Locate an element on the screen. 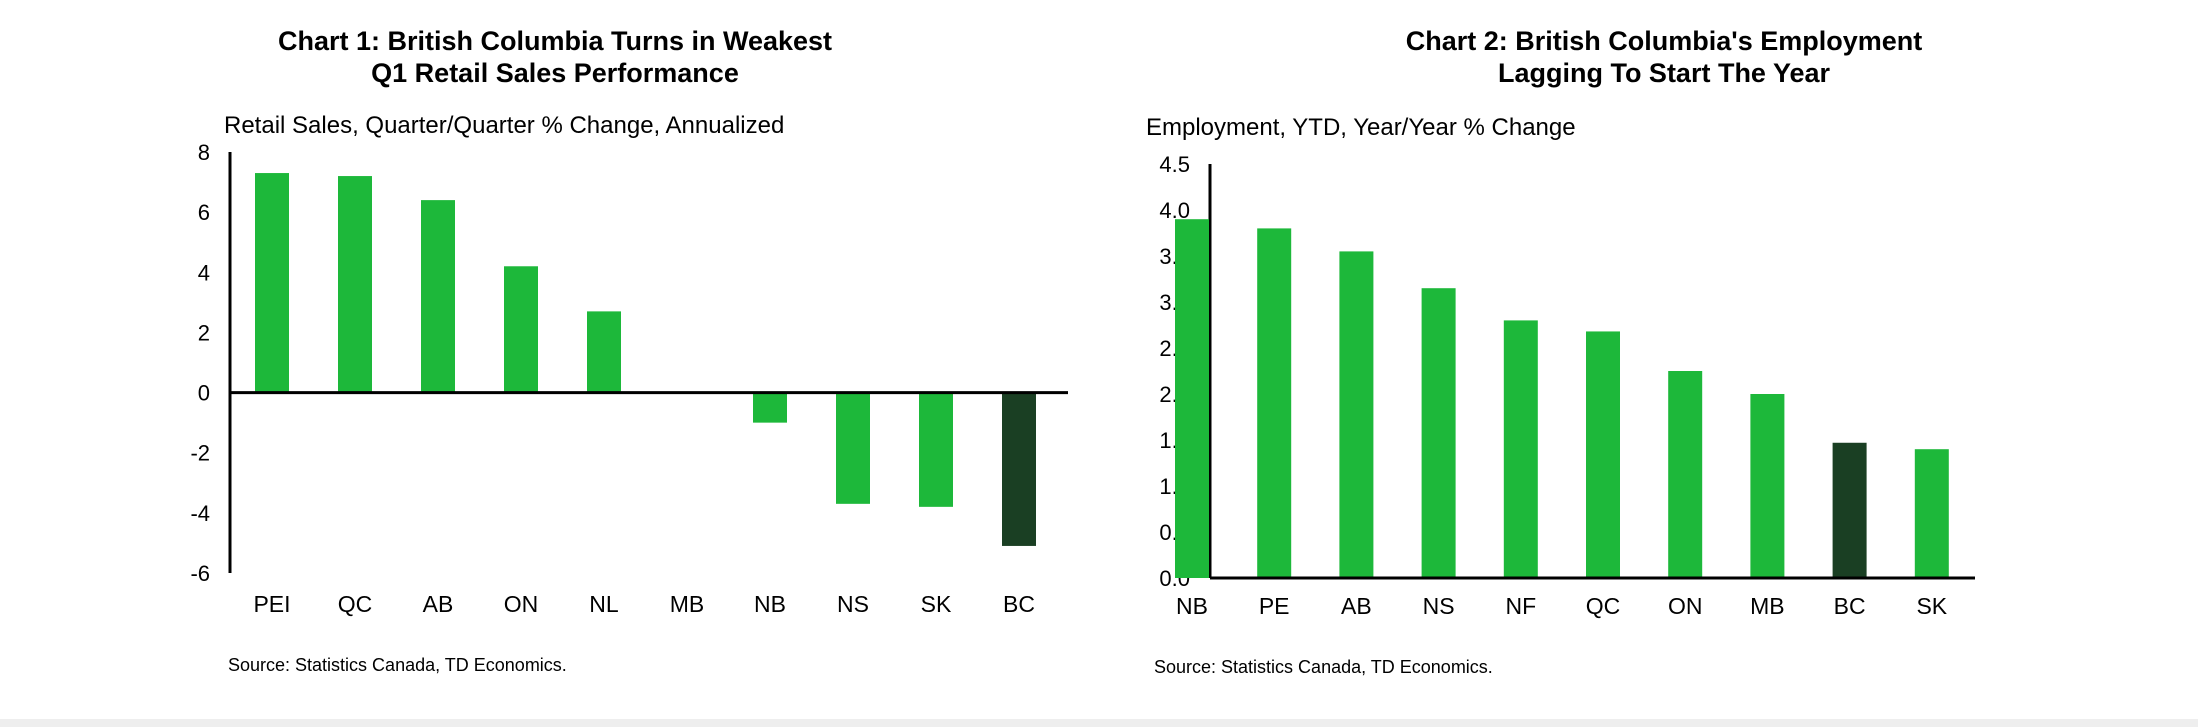 Image resolution: width=2198 pixels, height=727 pixels. chart-1-x-tick-label: ON is located at coordinates (521, 604).